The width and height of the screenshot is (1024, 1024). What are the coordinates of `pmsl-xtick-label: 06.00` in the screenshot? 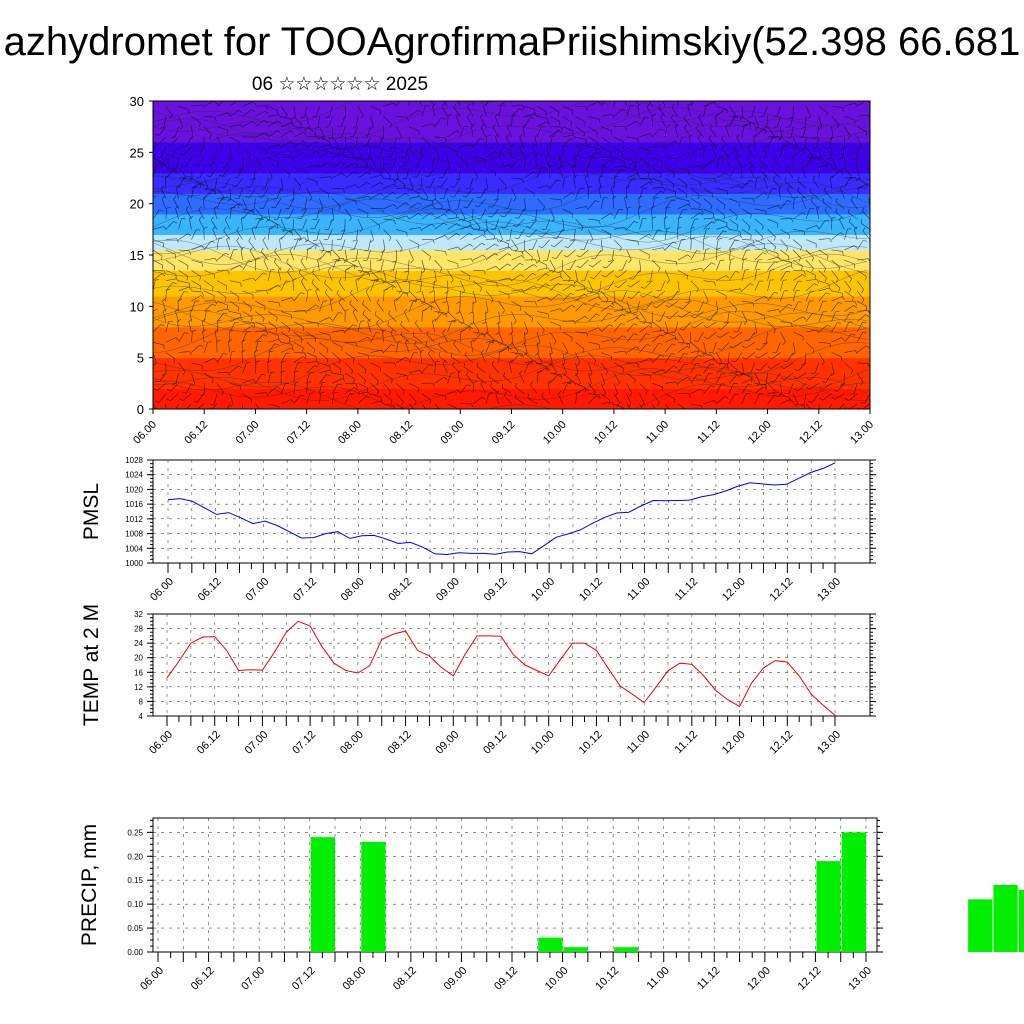 It's located at (162, 590).